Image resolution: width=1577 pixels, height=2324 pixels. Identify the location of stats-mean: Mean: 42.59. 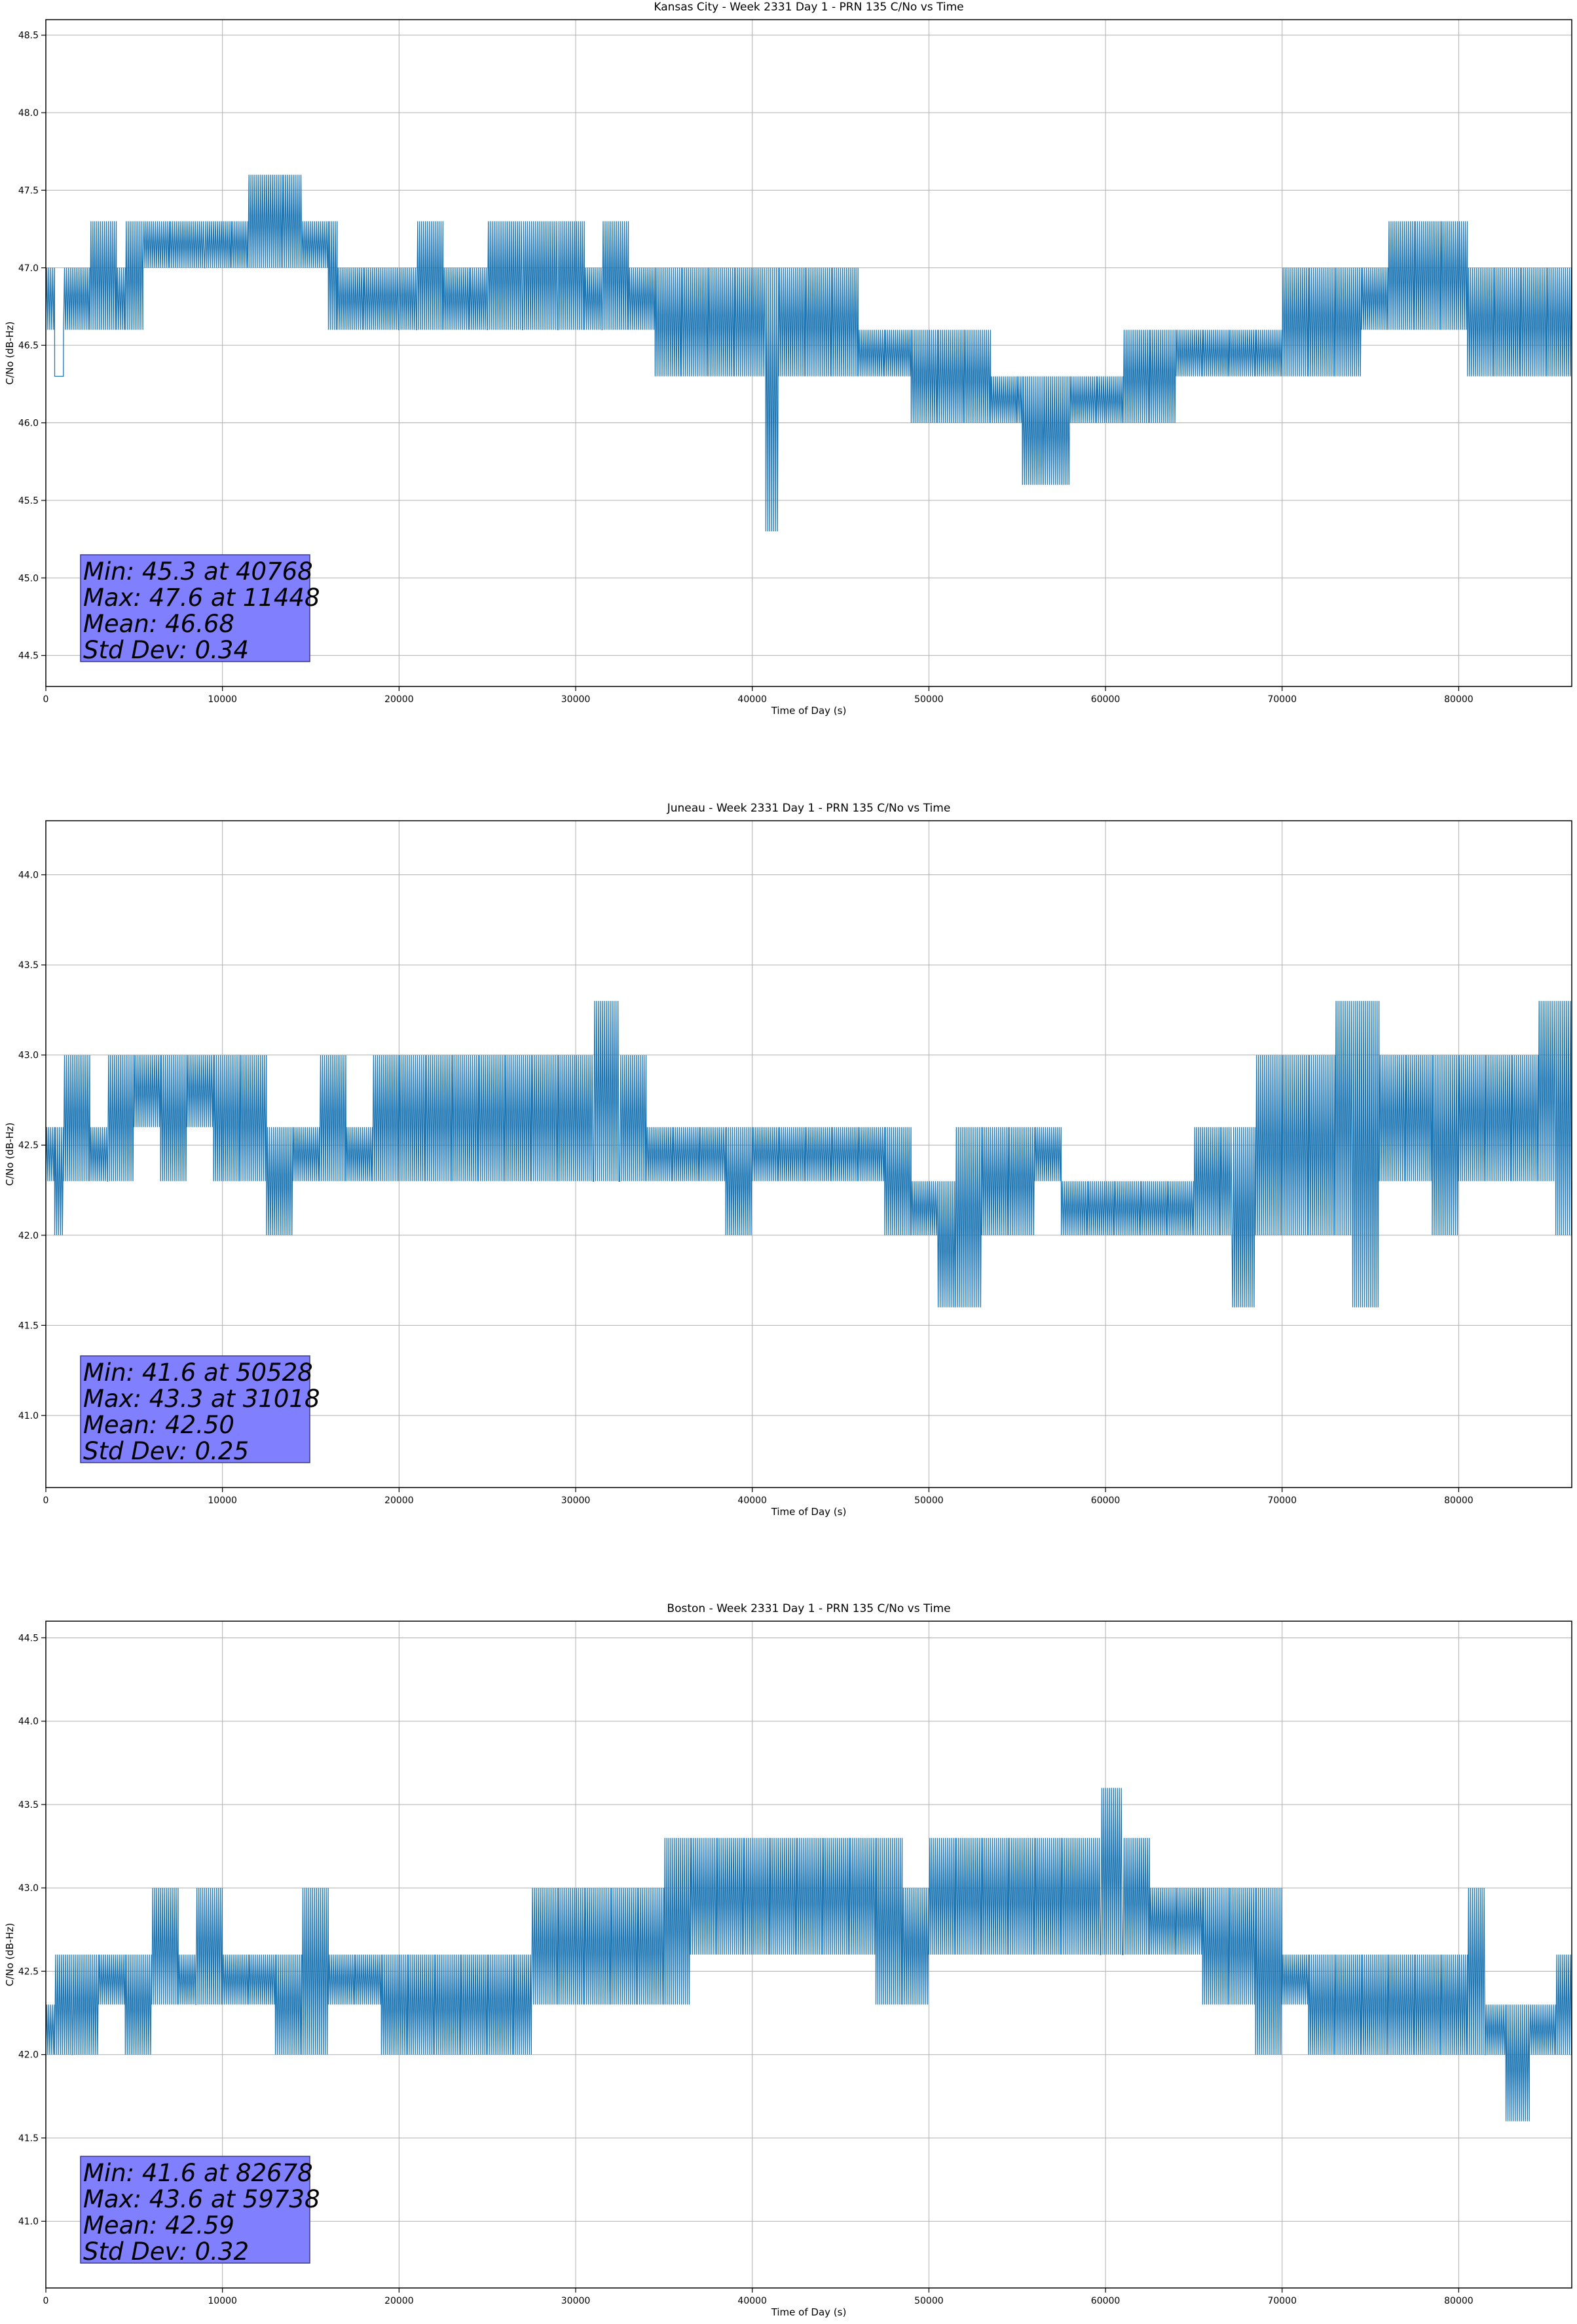
(158, 2225).